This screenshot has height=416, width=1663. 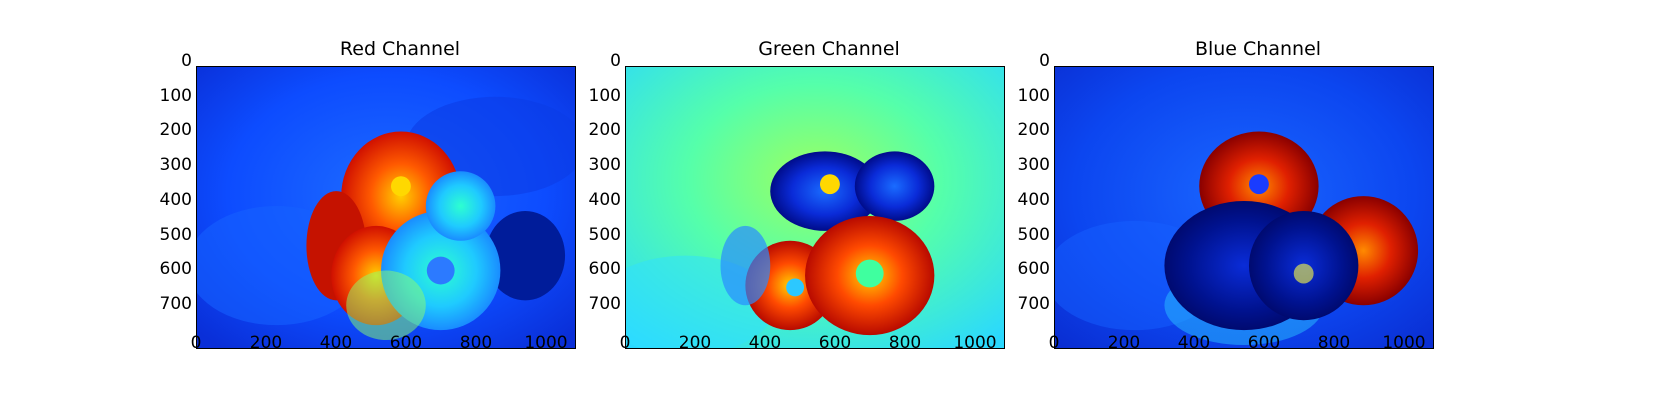 I want to click on panel-title: Green Channel, so click(x=829, y=49).